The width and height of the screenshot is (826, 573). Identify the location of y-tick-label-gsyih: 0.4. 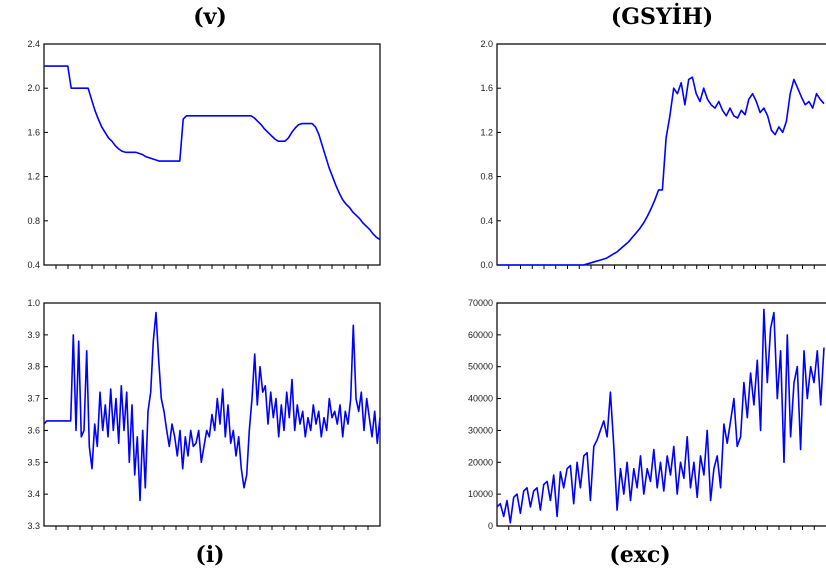
(486, 221).